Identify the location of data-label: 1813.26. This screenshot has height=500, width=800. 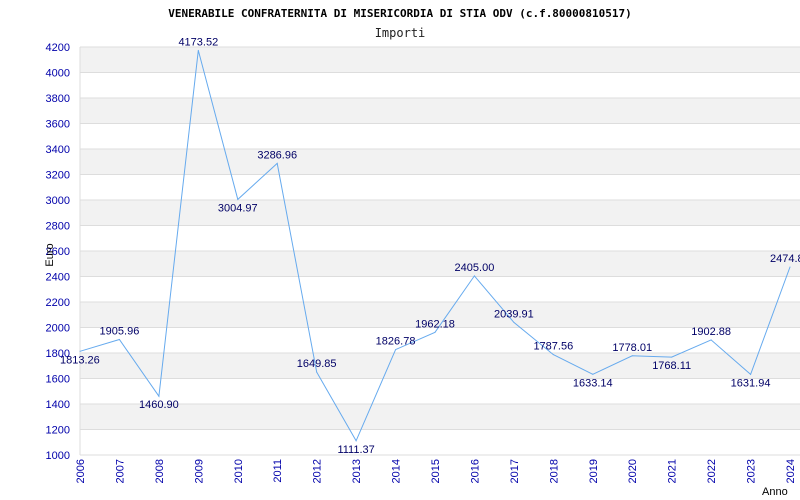
(80, 360).